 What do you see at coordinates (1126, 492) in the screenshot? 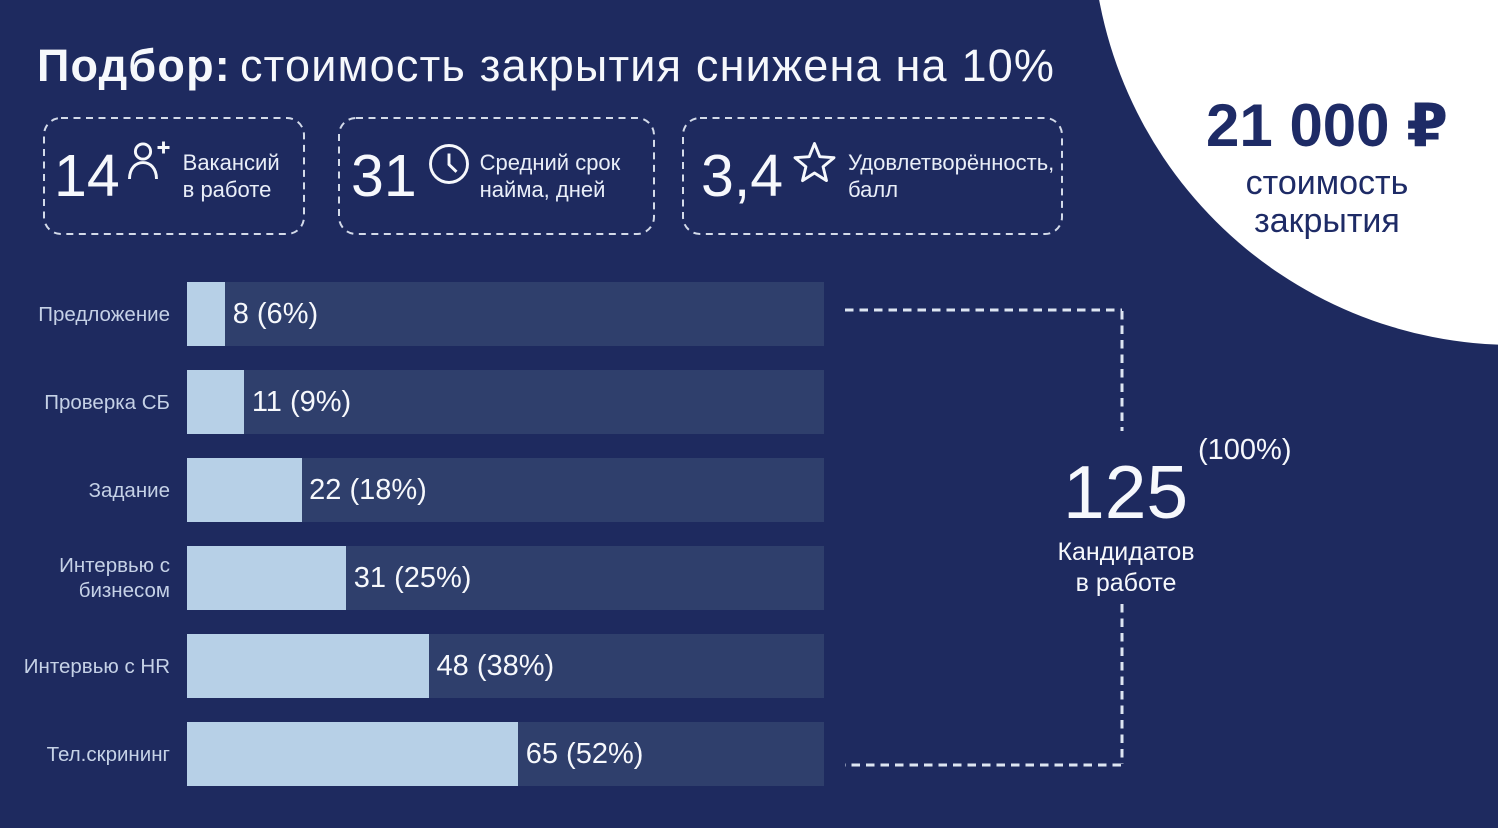
I see `total-value: 125` at bounding box center [1126, 492].